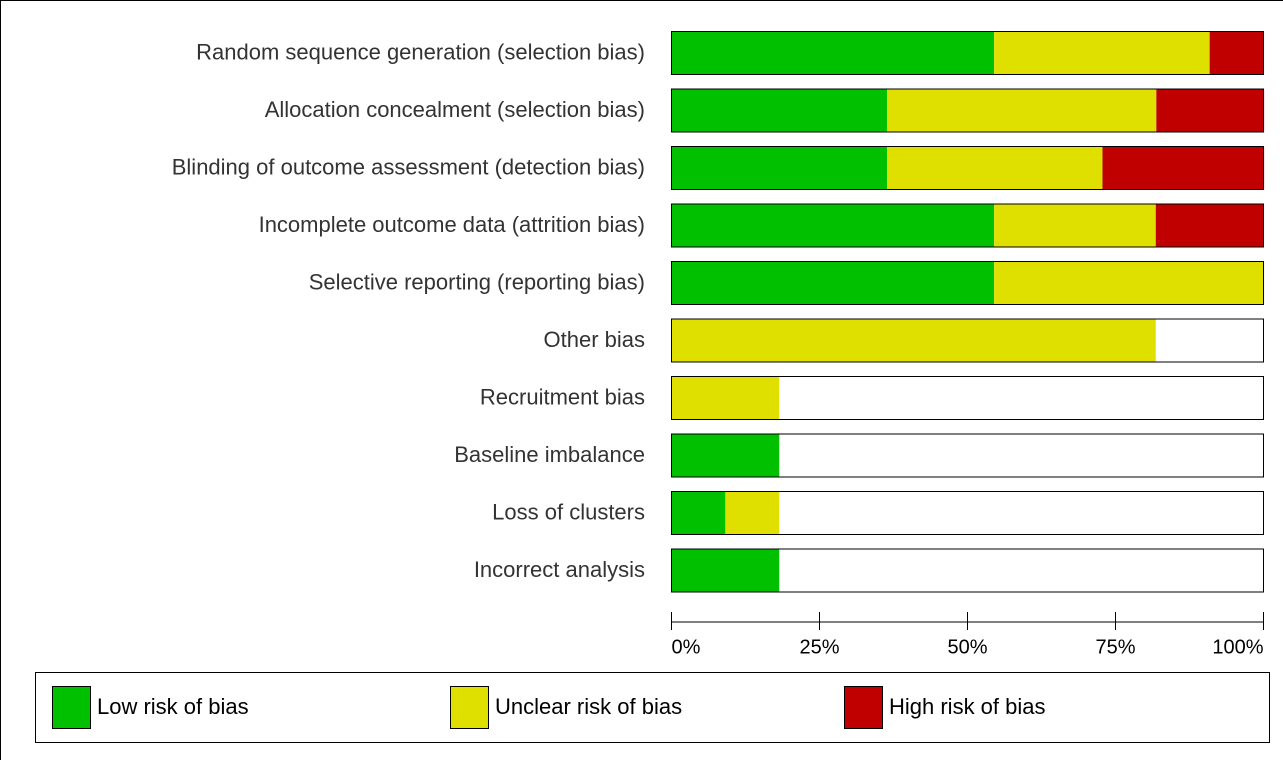  What do you see at coordinates (819, 647) in the screenshot?
I see `x-tick-label: 25%` at bounding box center [819, 647].